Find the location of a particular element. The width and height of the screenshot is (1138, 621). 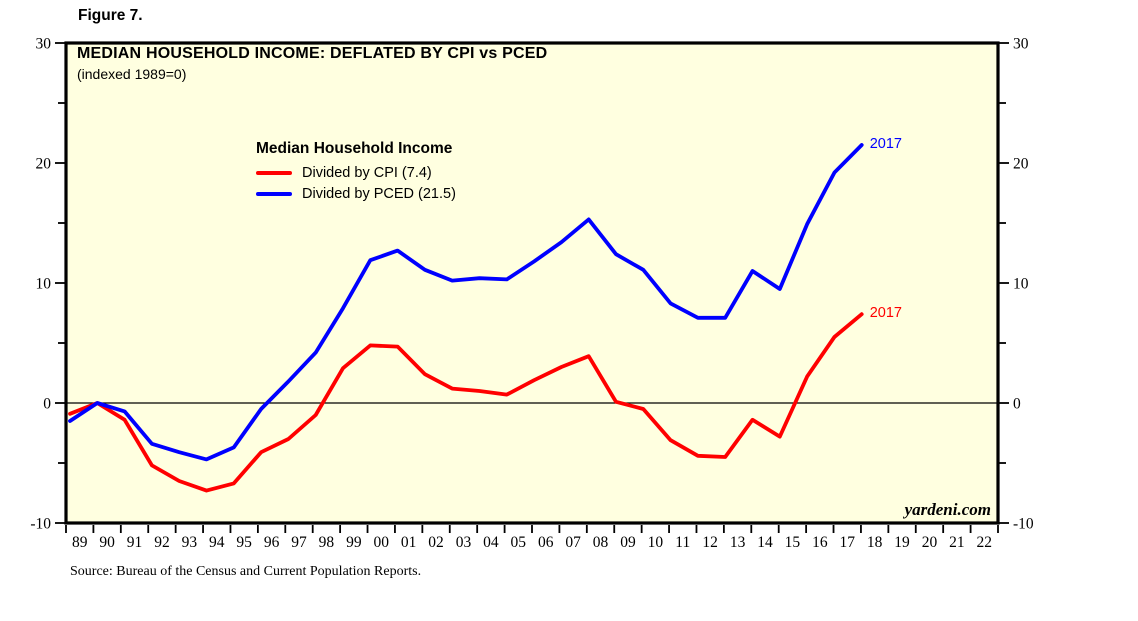

y-tick-label-right: 30 is located at coordinates (1021, 44).